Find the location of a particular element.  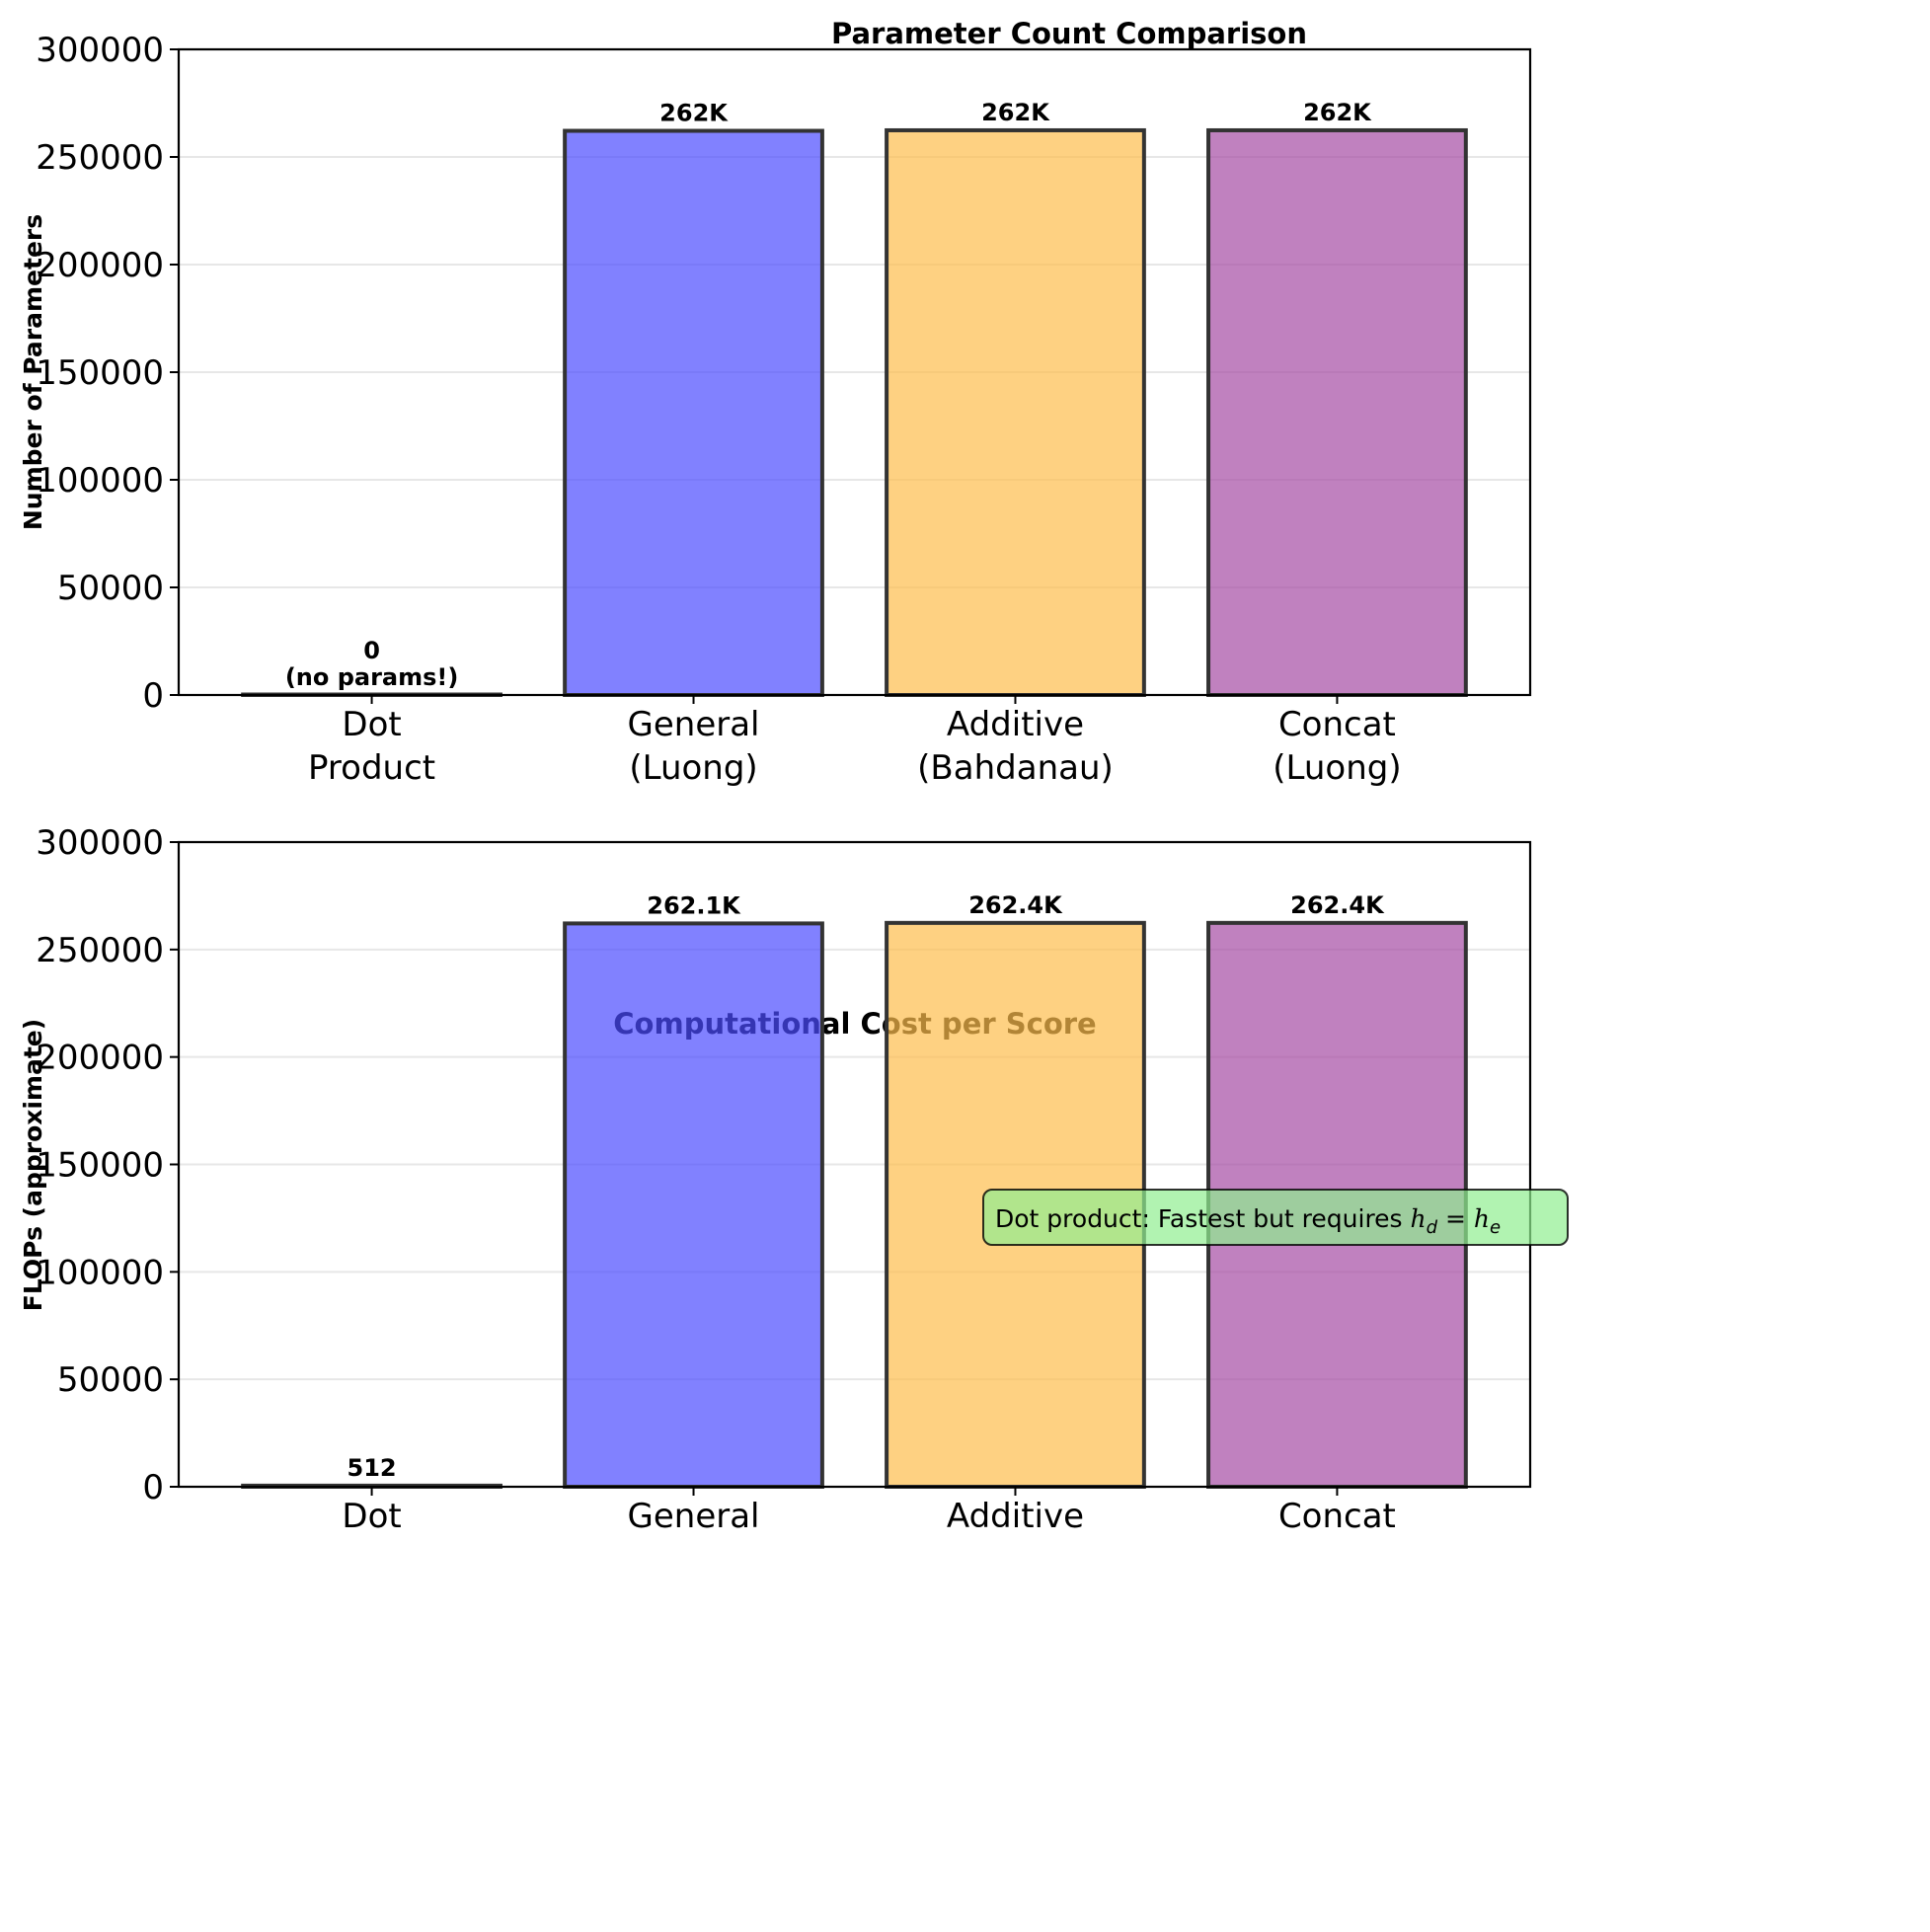

math-equals: = is located at coordinates (1456, 1218).